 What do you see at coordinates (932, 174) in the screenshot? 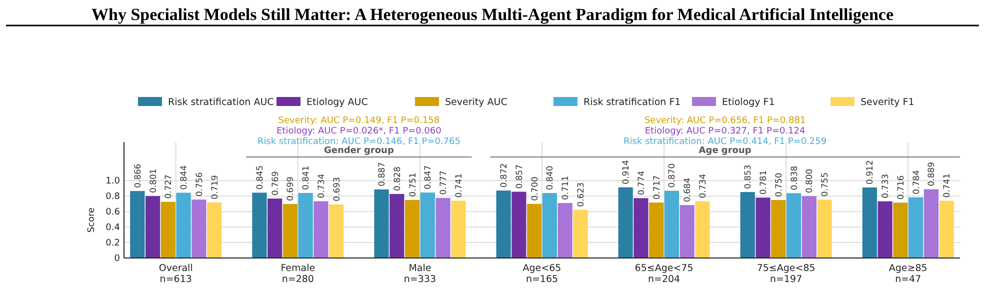
I see `data-label: 0.889` at bounding box center [932, 174].